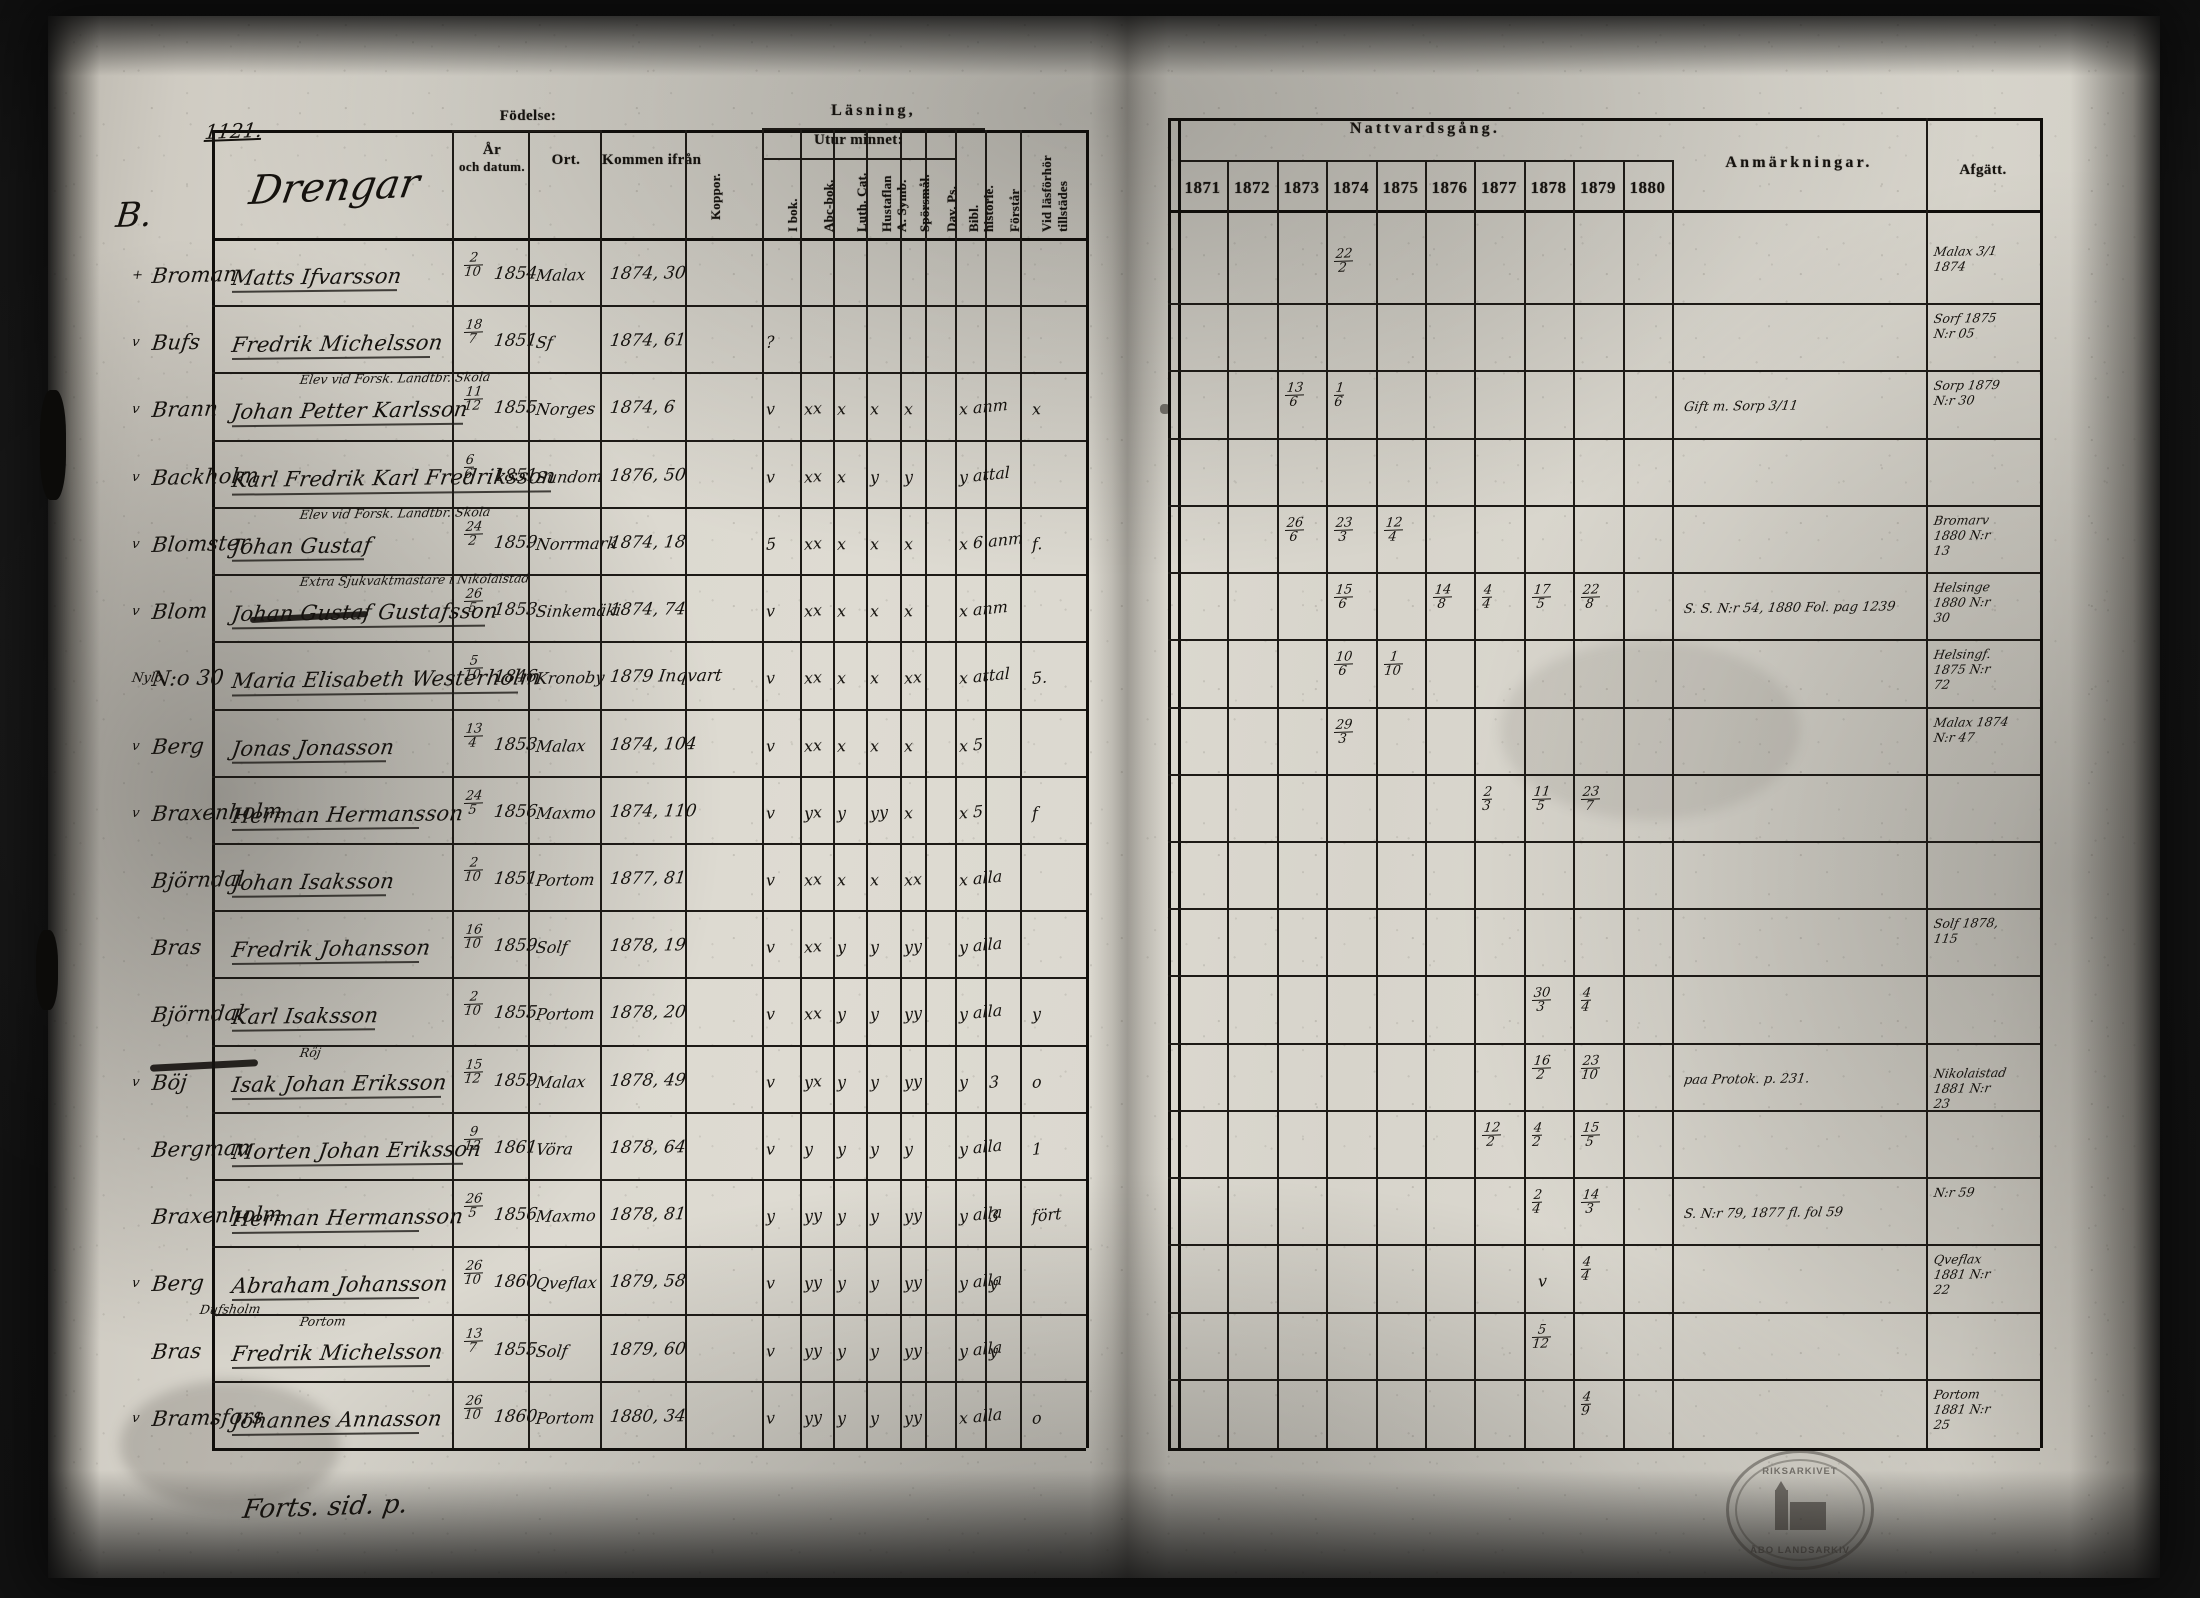 Image resolution: width=2200 pixels, height=1598 pixels. What do you see at coordinates (647, 1282) in the screenshot?
I see `row-come-from: 1879, 58` at bounding box center [647, 1282].